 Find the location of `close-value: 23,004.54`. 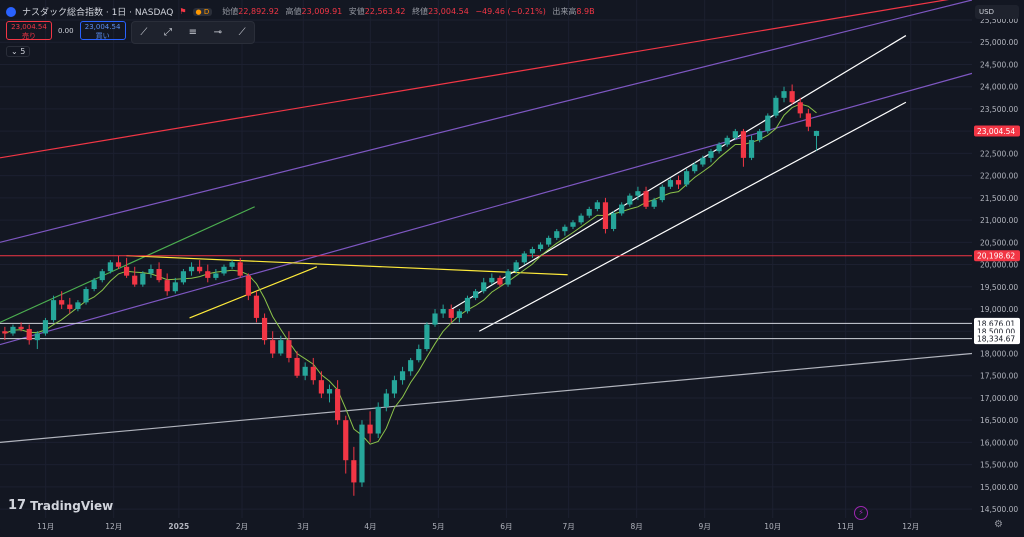

close-value: 23,004.54 is located at coordinates (448, 11).